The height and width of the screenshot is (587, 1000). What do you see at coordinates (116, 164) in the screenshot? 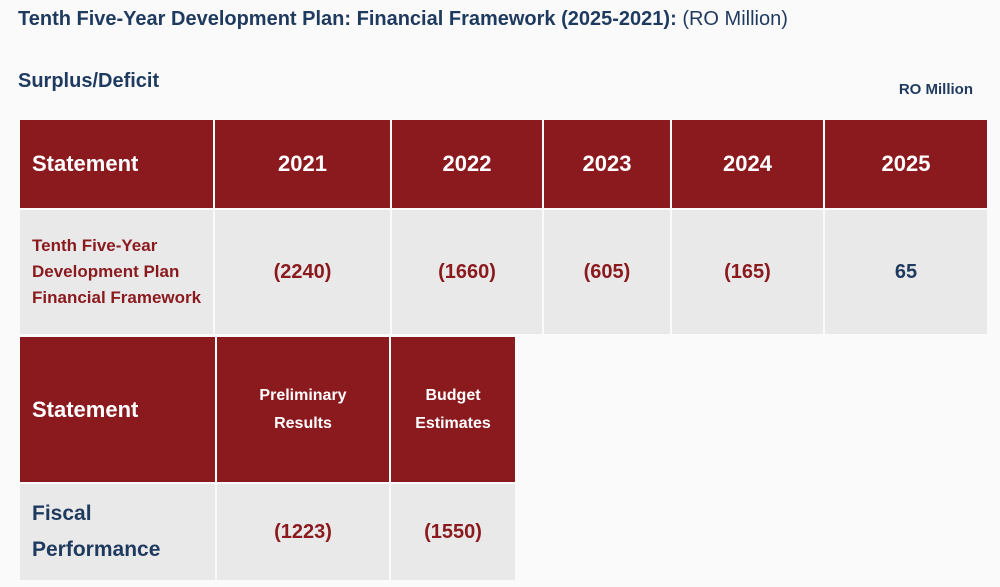
I see `plan-table-header-statement: Statement` at bounding box center [116, 164].